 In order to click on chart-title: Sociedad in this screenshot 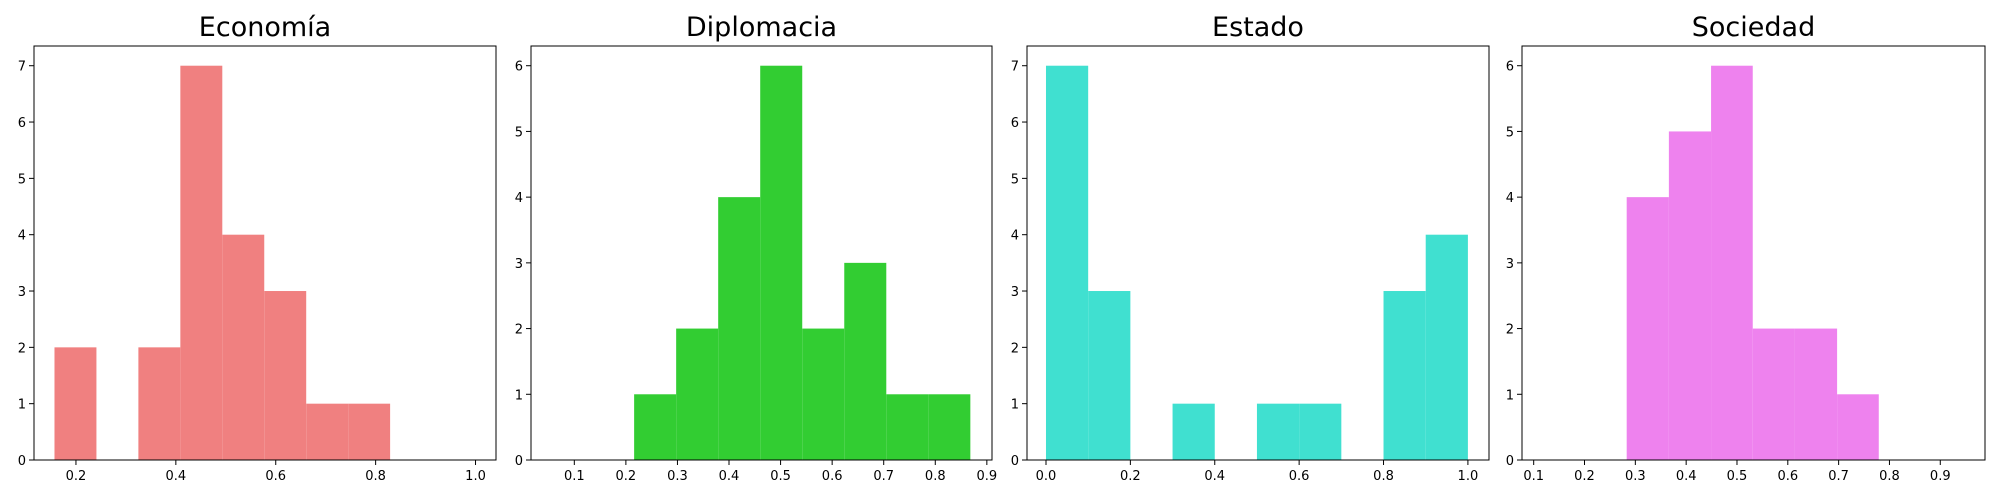, I will do `click(1753, 27)`.